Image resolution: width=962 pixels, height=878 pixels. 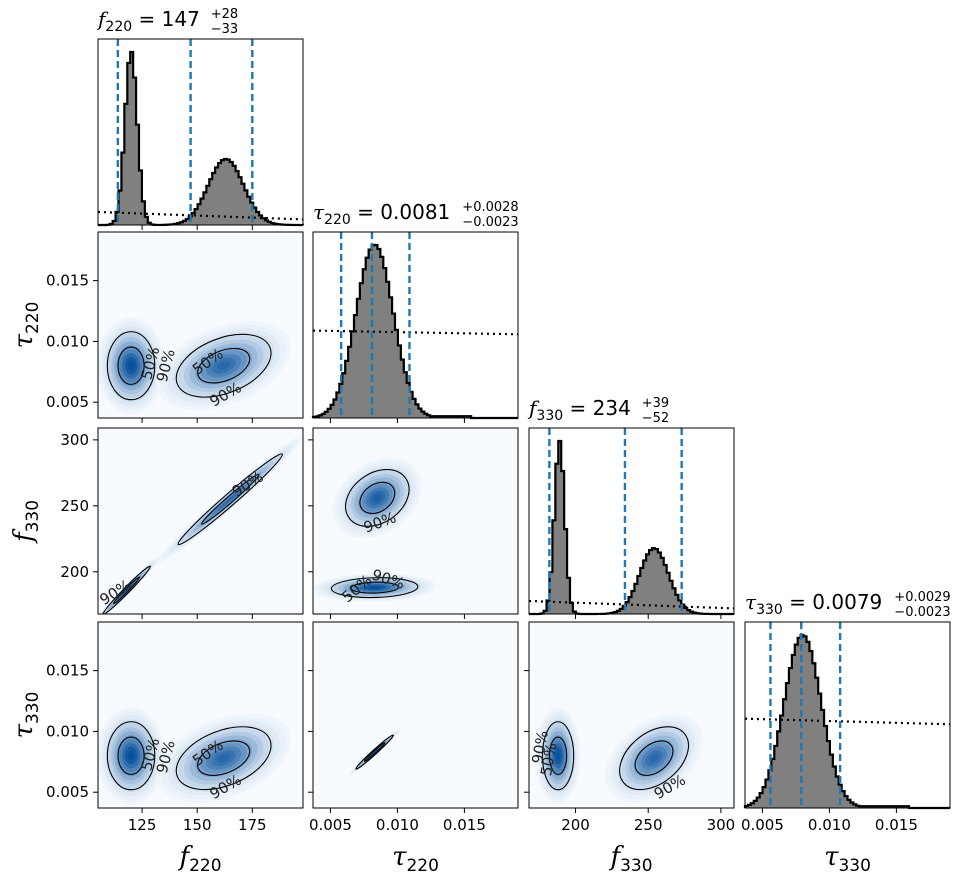 What do you see at coordinates (74, 572) in the screenshot?
I see `y-tick-label: 200` at bounding box center [74, 572].